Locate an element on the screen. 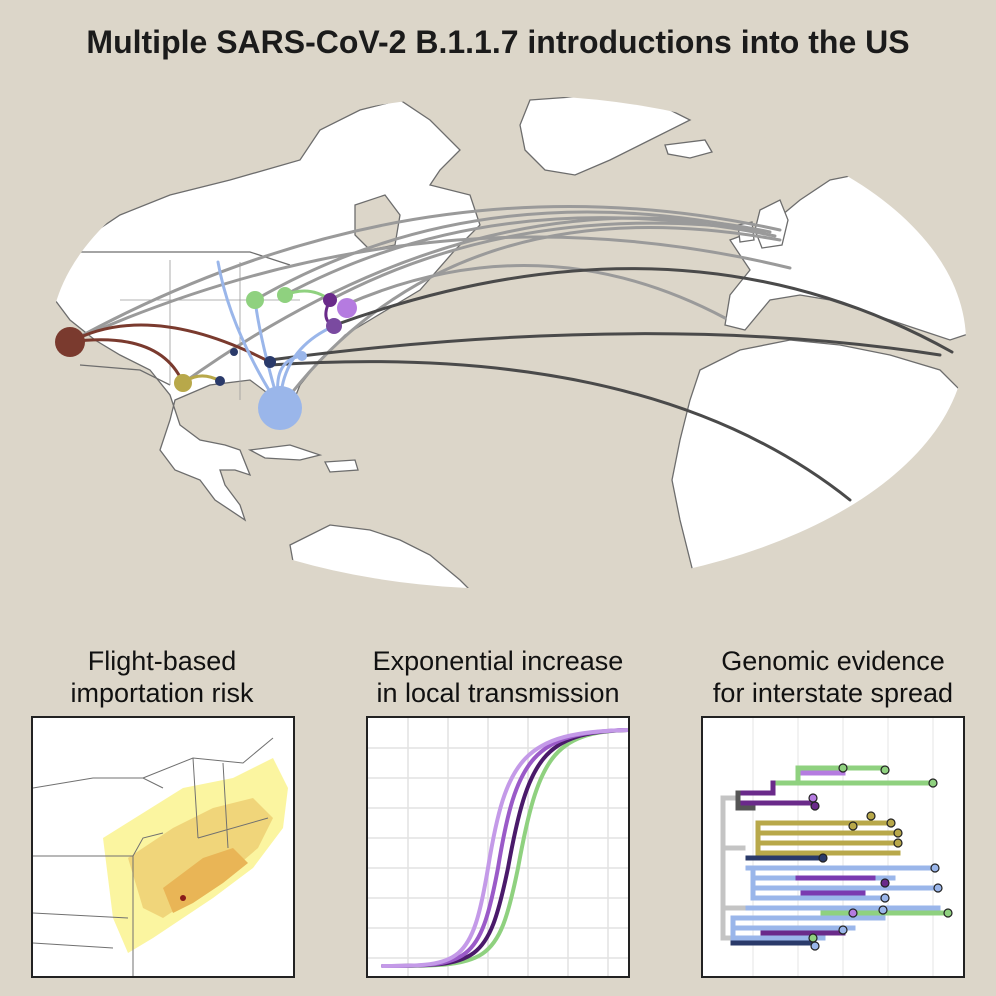 Image resolution: width=996 pixels, height=996 pixels. clade-green is located at coordinates (853, 775).